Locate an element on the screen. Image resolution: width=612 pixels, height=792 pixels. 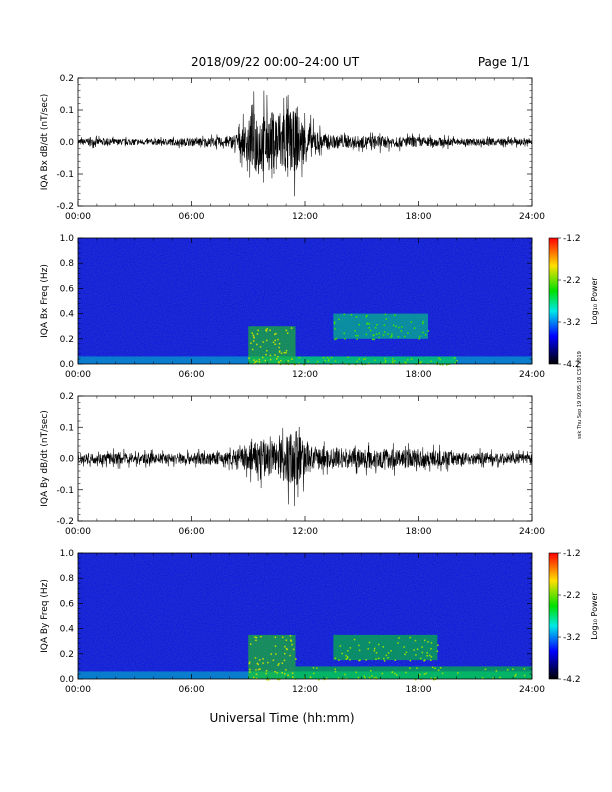
colorbar-label: Log₁₀ Power is located at coordinates (594, 301).